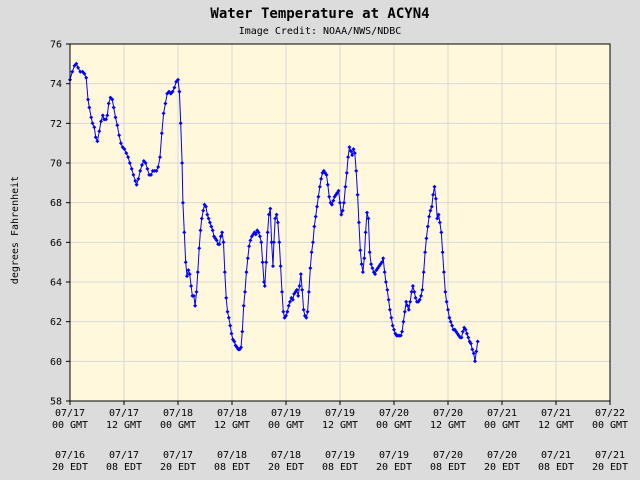  What do you see at coordinates (320, 31) in the screenshot?
I see `chart-subtitle: Image Credit: NOAA/NWS/NDBC` at bounding box center [320, 31].